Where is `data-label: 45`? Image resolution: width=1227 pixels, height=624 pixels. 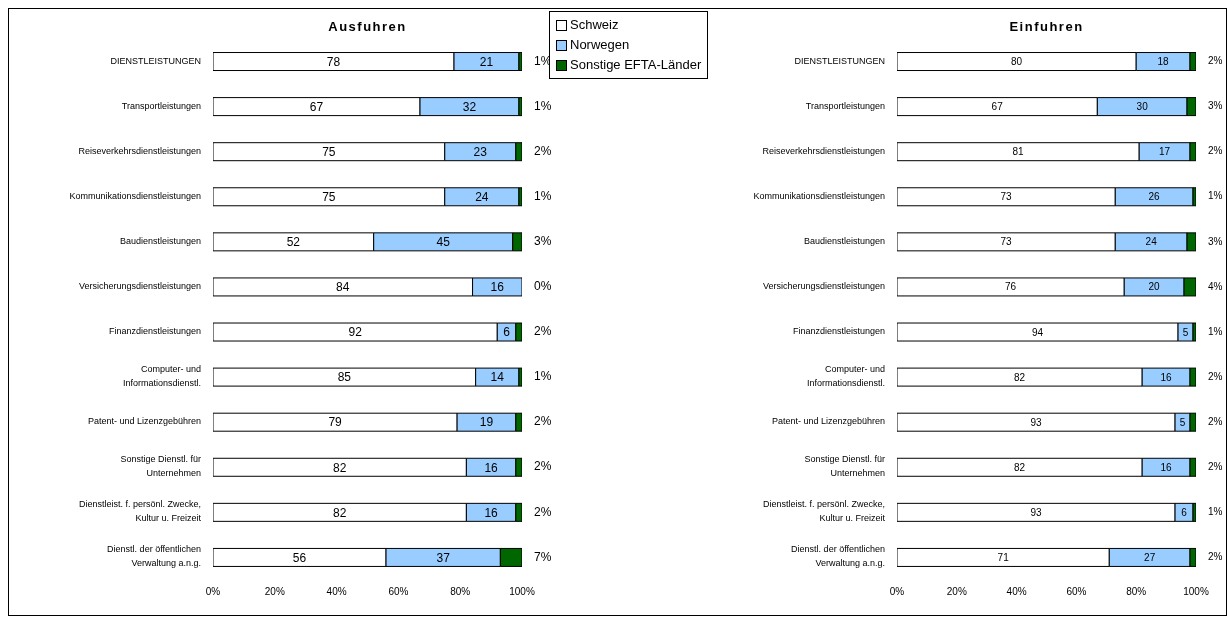 data-label: 45 is located at coordinates (443, 242).